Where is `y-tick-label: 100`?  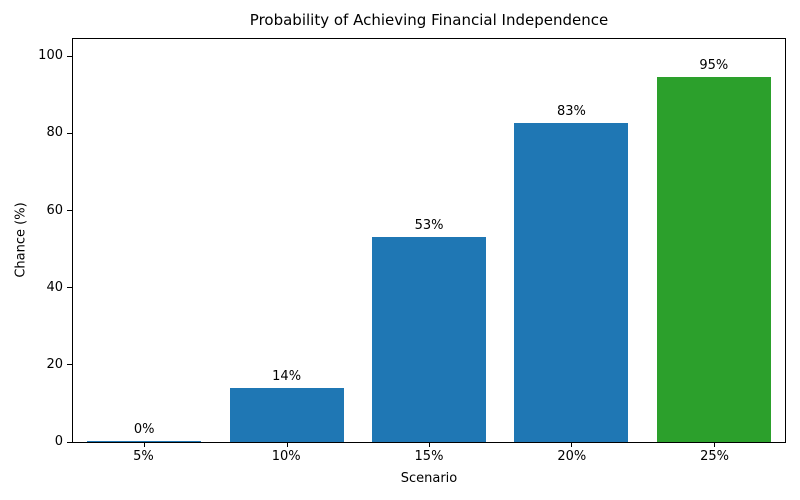
y-tick-label: 100 is located at coordinates (50, 56).